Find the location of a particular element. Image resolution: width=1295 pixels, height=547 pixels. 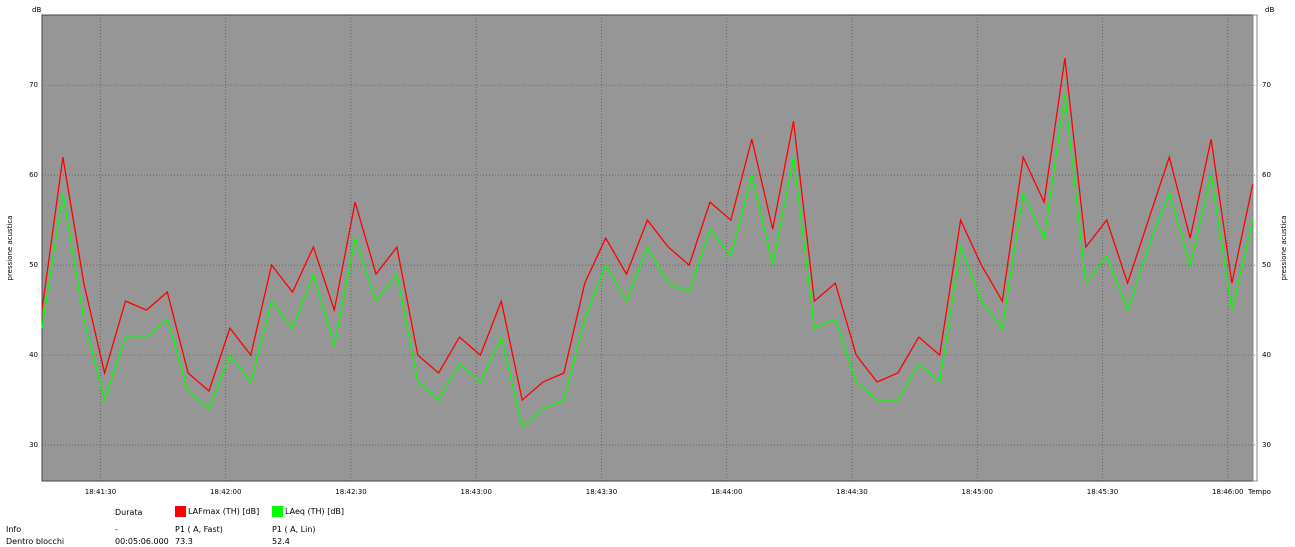

legend-entry: LAeq (TH) [dB] is located at coordinates (308, 511).